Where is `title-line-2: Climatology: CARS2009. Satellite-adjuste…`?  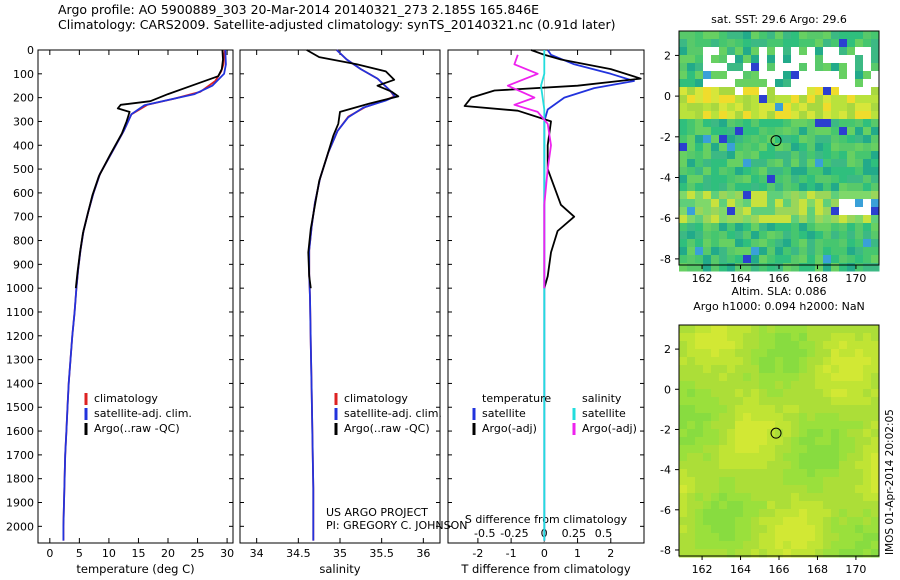
title-line-2: Climatology: CARS2009. Satellite-adjuste… is located at coordinates (337, 24).